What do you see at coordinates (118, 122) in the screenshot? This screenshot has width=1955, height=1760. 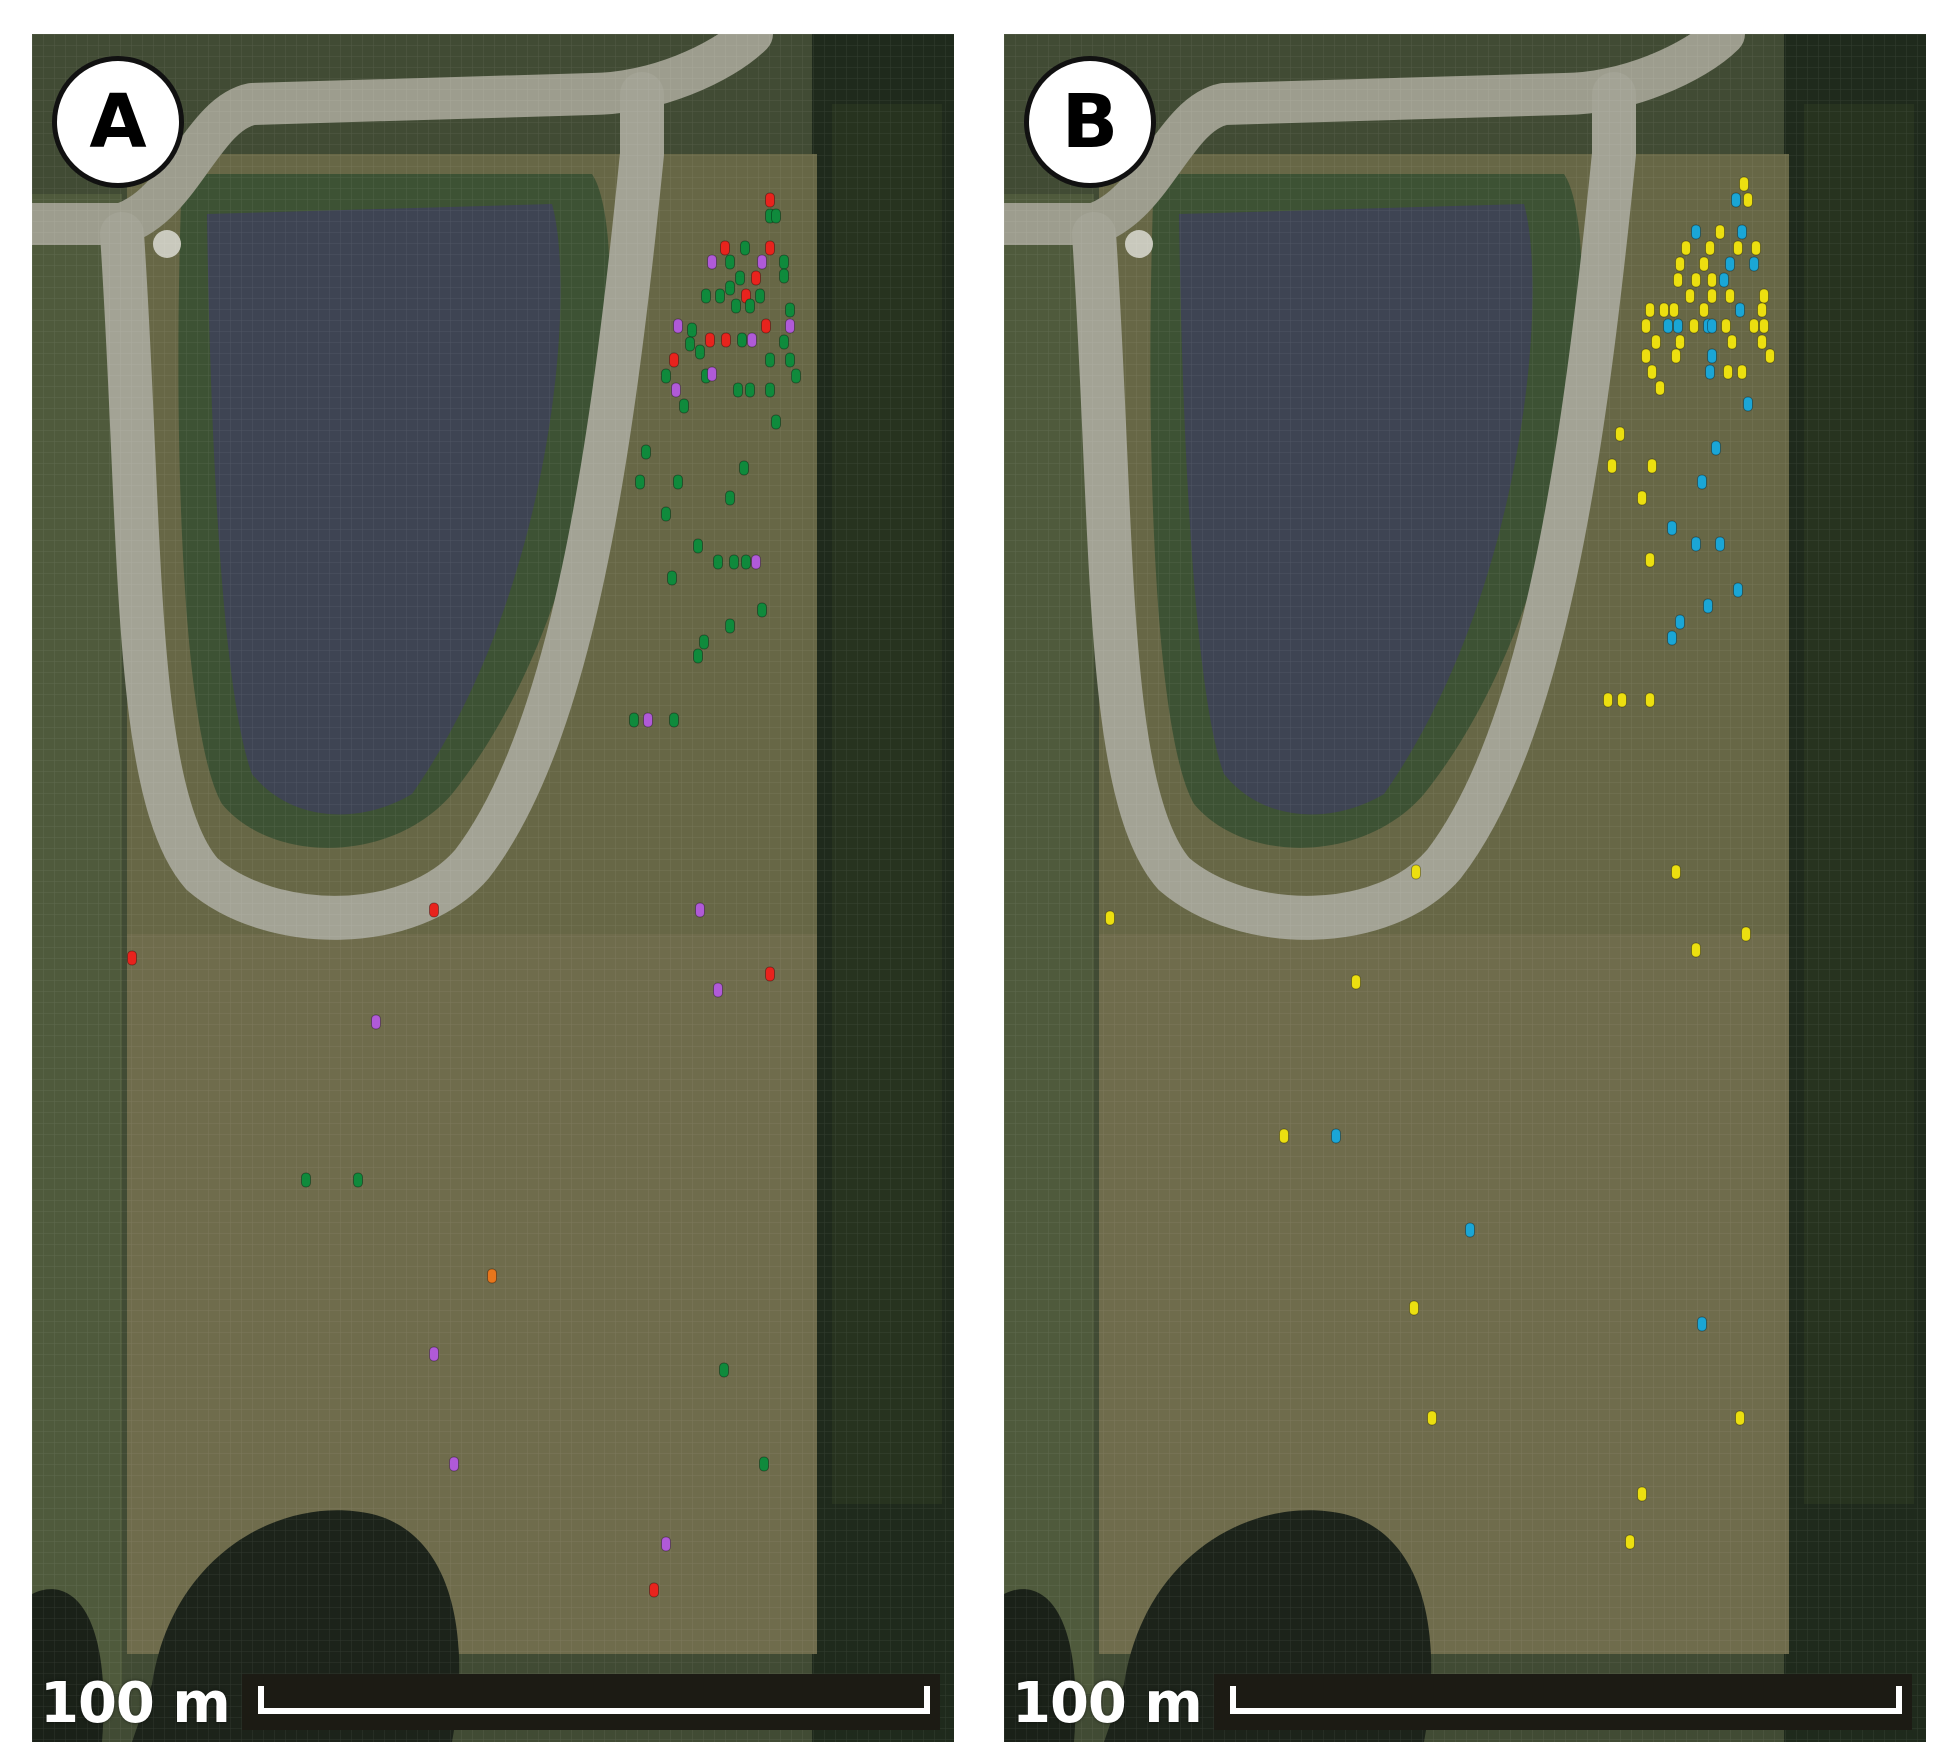 I see `panel-label-a: A` at bounding box center [118, 122].